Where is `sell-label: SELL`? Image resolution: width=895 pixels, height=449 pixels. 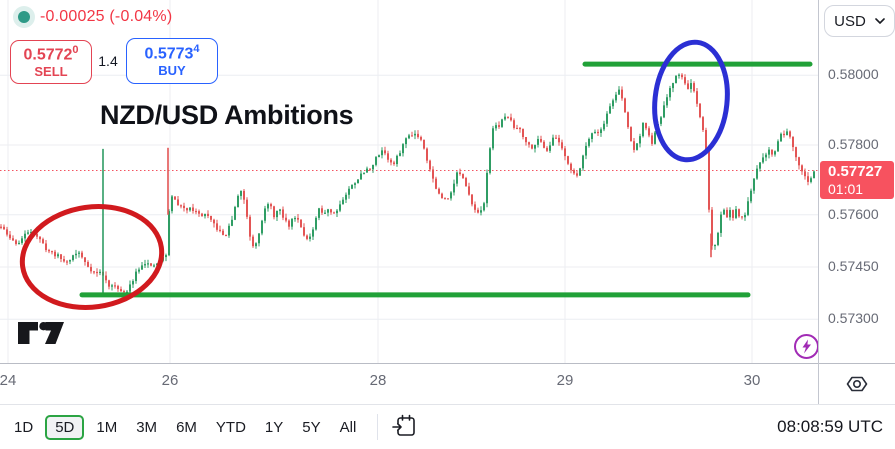
sell-label: SELL is located at coordinates (51, 71).